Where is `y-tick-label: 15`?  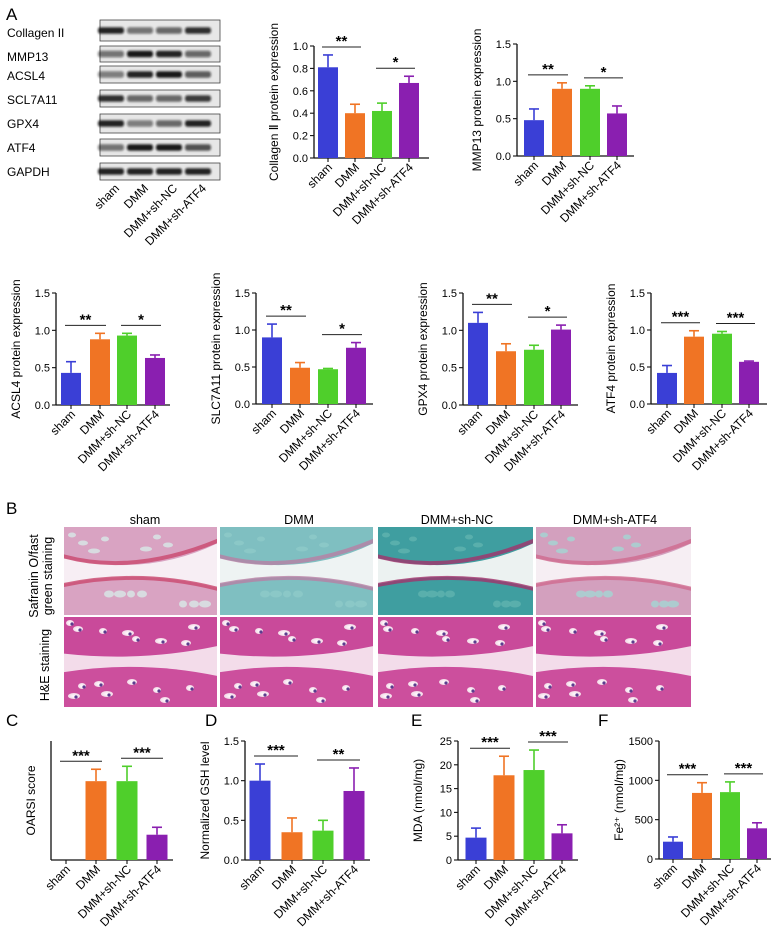 y-tick-label: 15 is located at coordinates (446, 790).